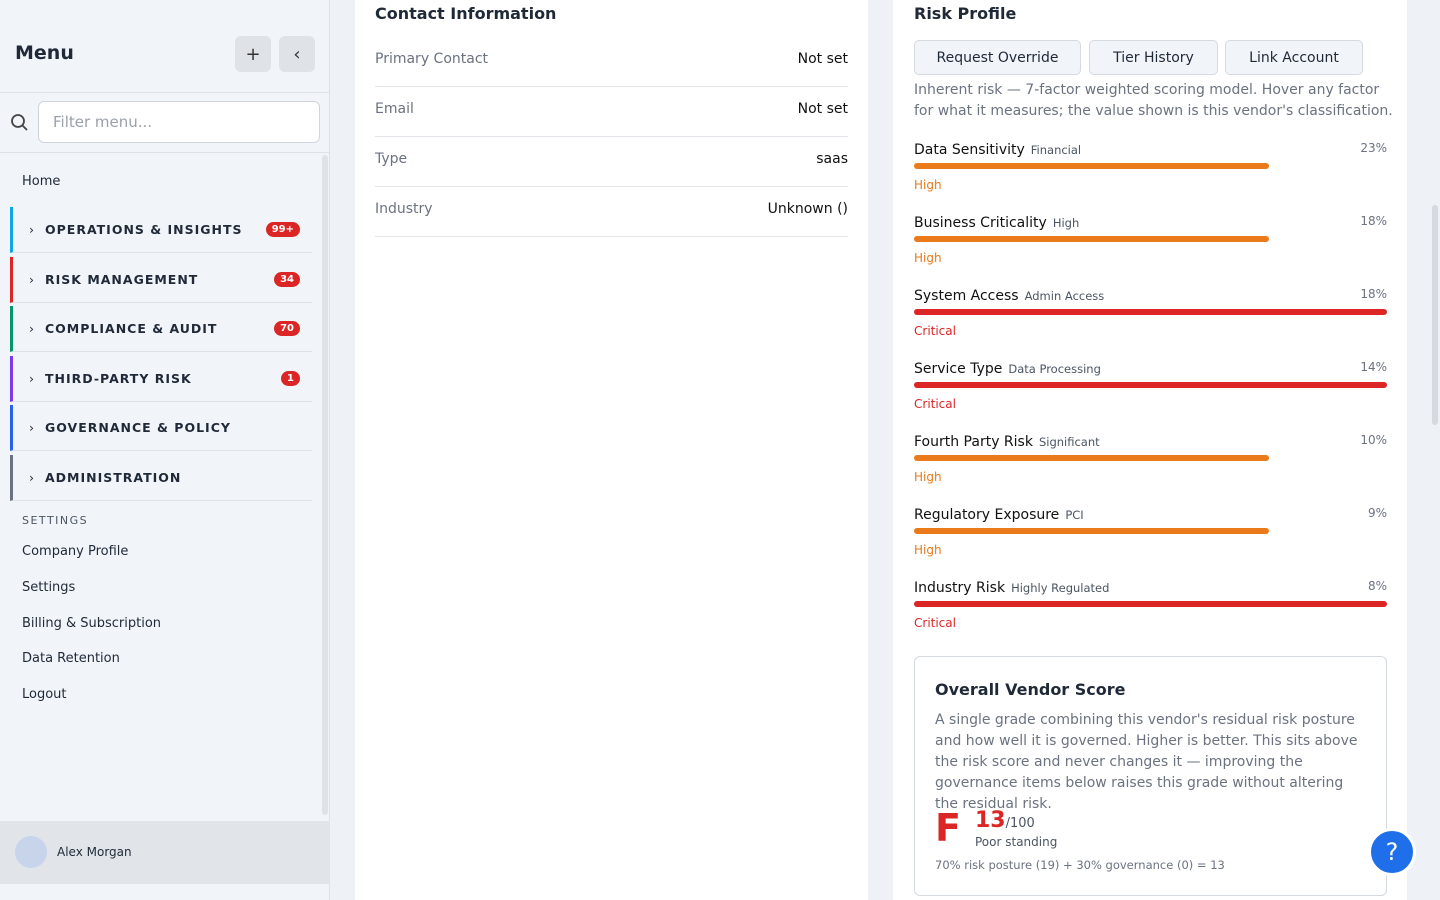 The height and width of the screenshot is (900, 1440). Describe the element at coordinates (1392, 852) in the screenshot. I see `help-button: ?` at that location.